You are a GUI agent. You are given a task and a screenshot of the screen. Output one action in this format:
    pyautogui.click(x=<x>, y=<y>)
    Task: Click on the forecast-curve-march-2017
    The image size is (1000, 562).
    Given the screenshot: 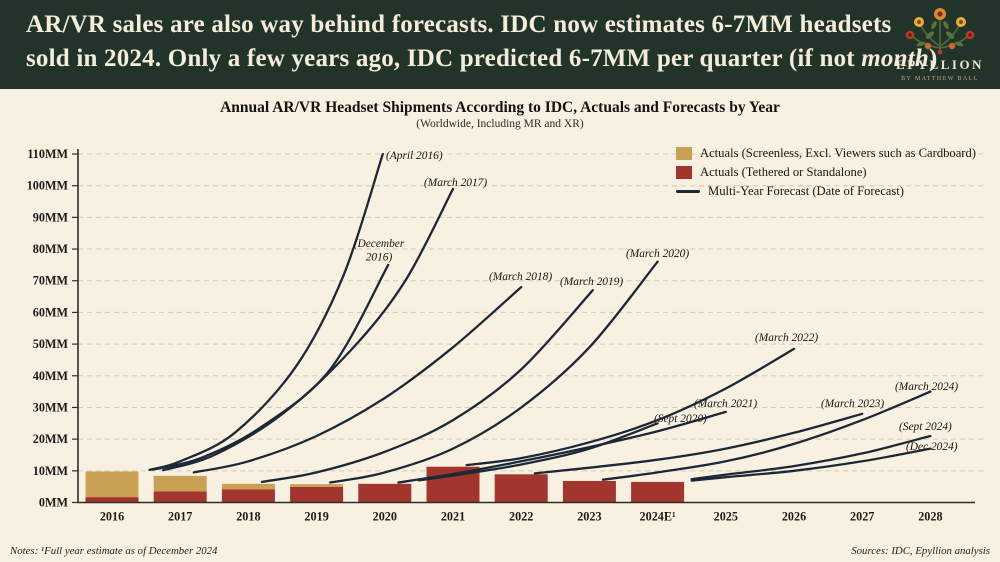 What is the action you would take?
    pyautogui.click(x=308, y=329)
    